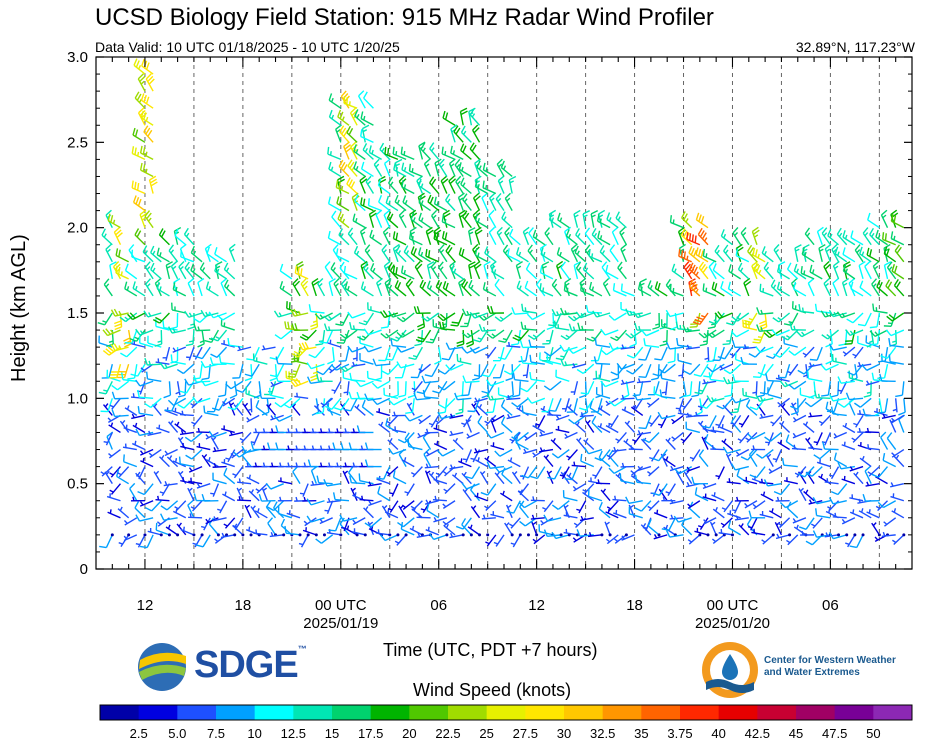  I want to click on x-tick-label: 06, so click(830, 605).